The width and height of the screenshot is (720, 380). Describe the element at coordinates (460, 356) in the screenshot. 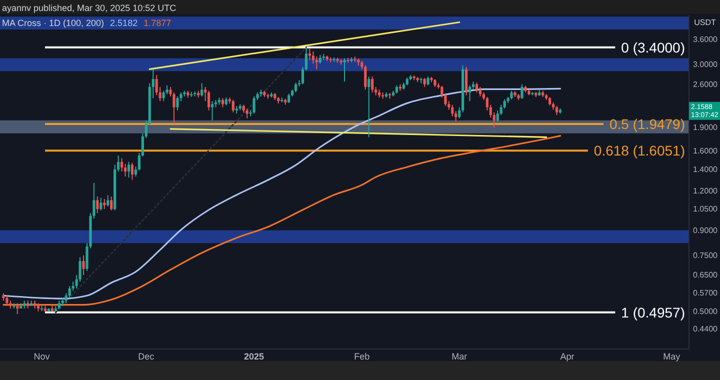

I see `x-tick-label: Mar` at that location.